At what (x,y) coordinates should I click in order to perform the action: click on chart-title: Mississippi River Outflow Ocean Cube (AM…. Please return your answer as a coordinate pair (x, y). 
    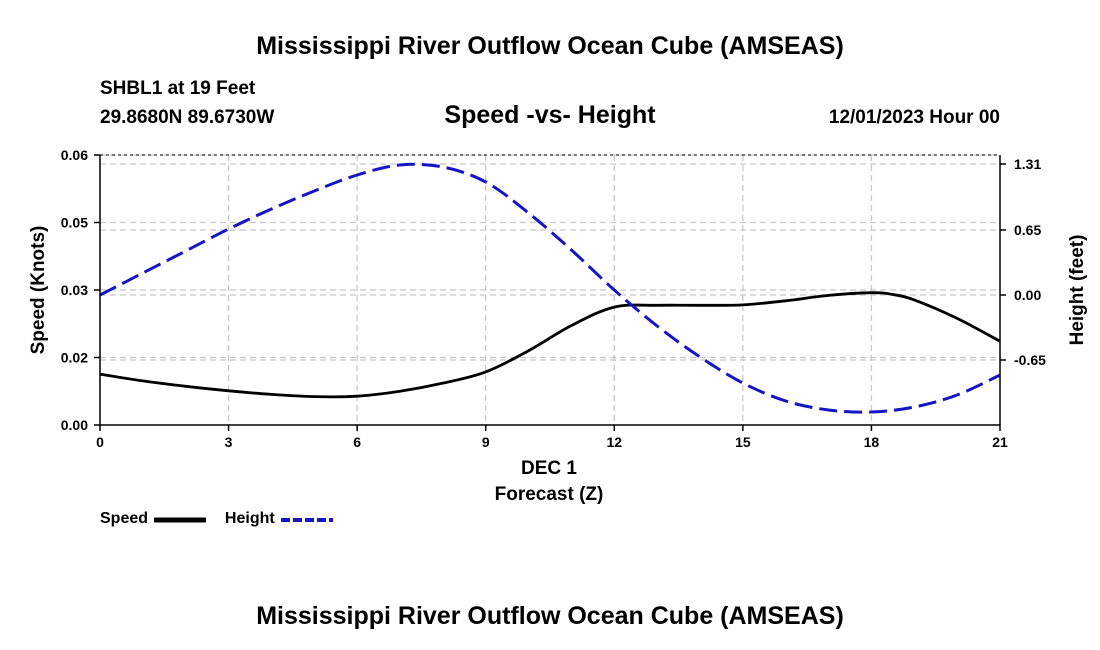
    Looking at the image, I should click on (550, 46).